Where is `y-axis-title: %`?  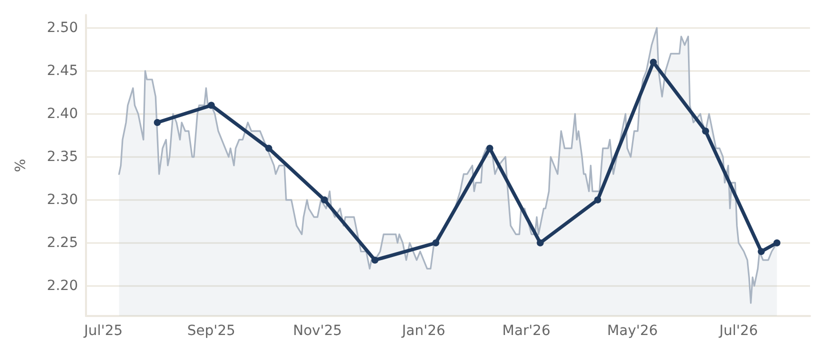 y-axis-title: % is located at coordinates (21, 165).